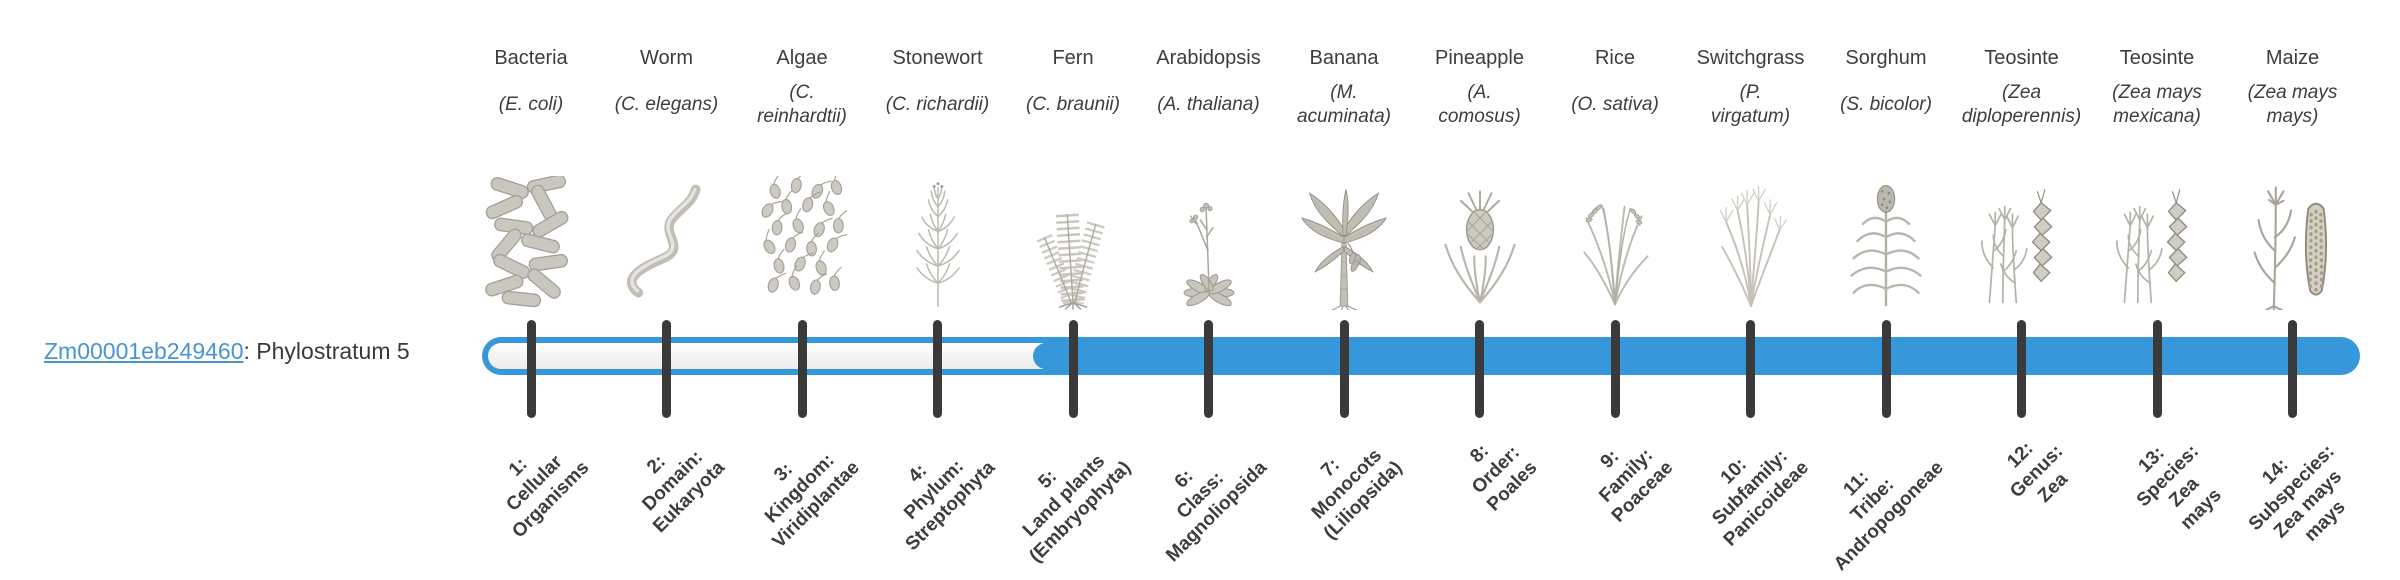  What do you see at coordinates (2021, 369) in the screenshot?
I see `stratum-12-tick` at bounding box center [2021, 369].